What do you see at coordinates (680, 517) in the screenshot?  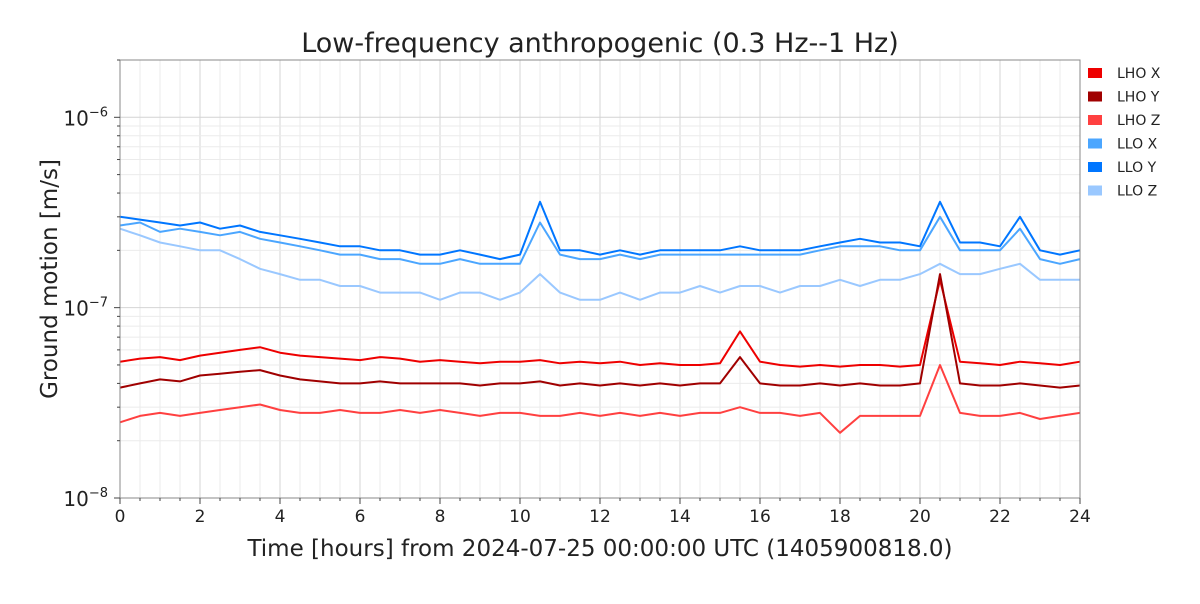 I see `x-tick-label: 14` at bounding box center [680, 517].